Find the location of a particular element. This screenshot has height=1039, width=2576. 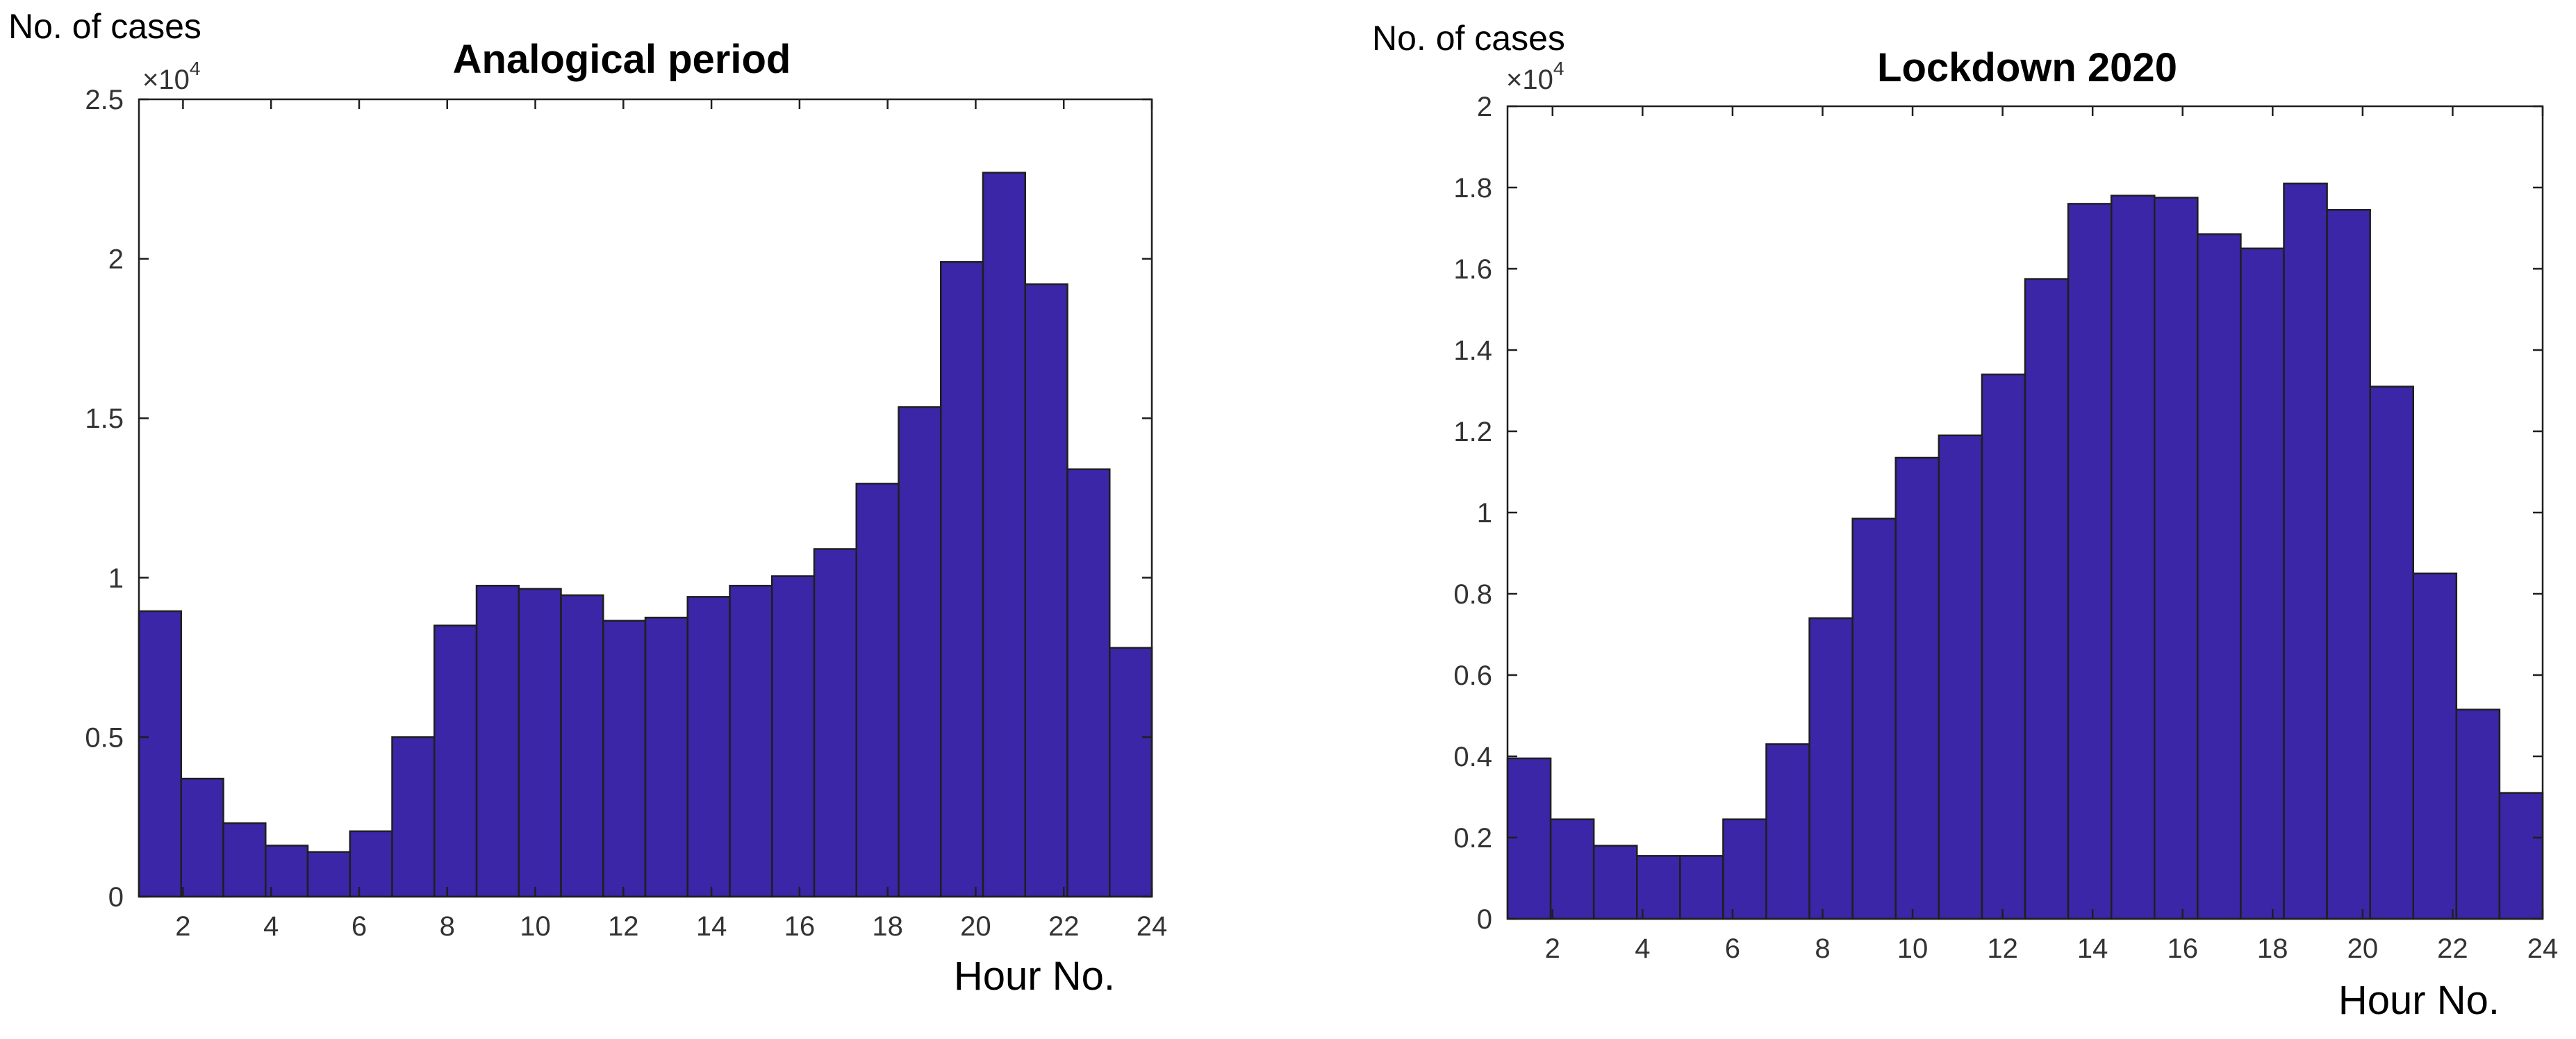

y-tick-label: 1.8 is located at coordinates (1473, 188).